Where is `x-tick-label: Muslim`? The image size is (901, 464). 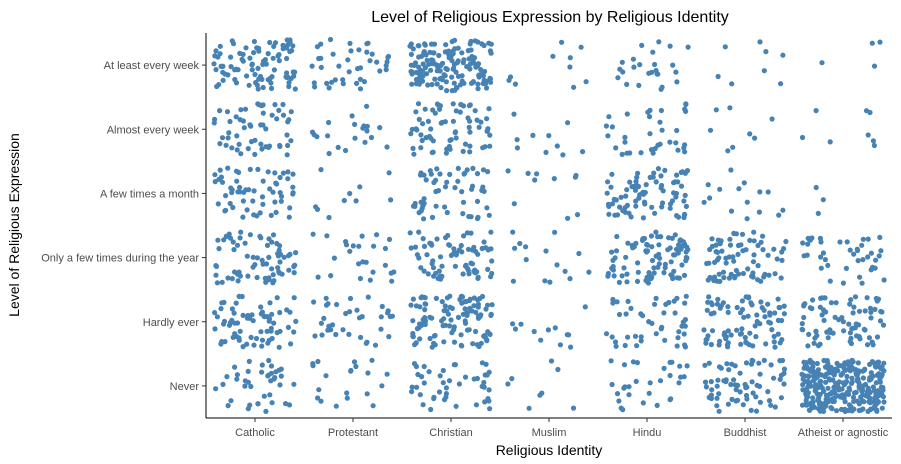
x-tick-label: Muslim is located at coordinates (549, 433).